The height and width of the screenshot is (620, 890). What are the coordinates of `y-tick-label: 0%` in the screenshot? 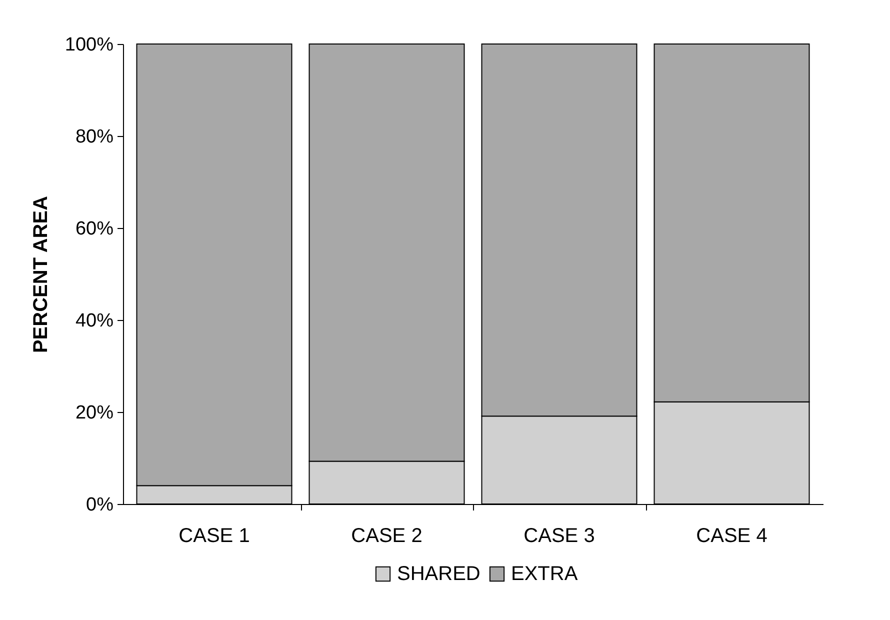 It's located at (100, 505).